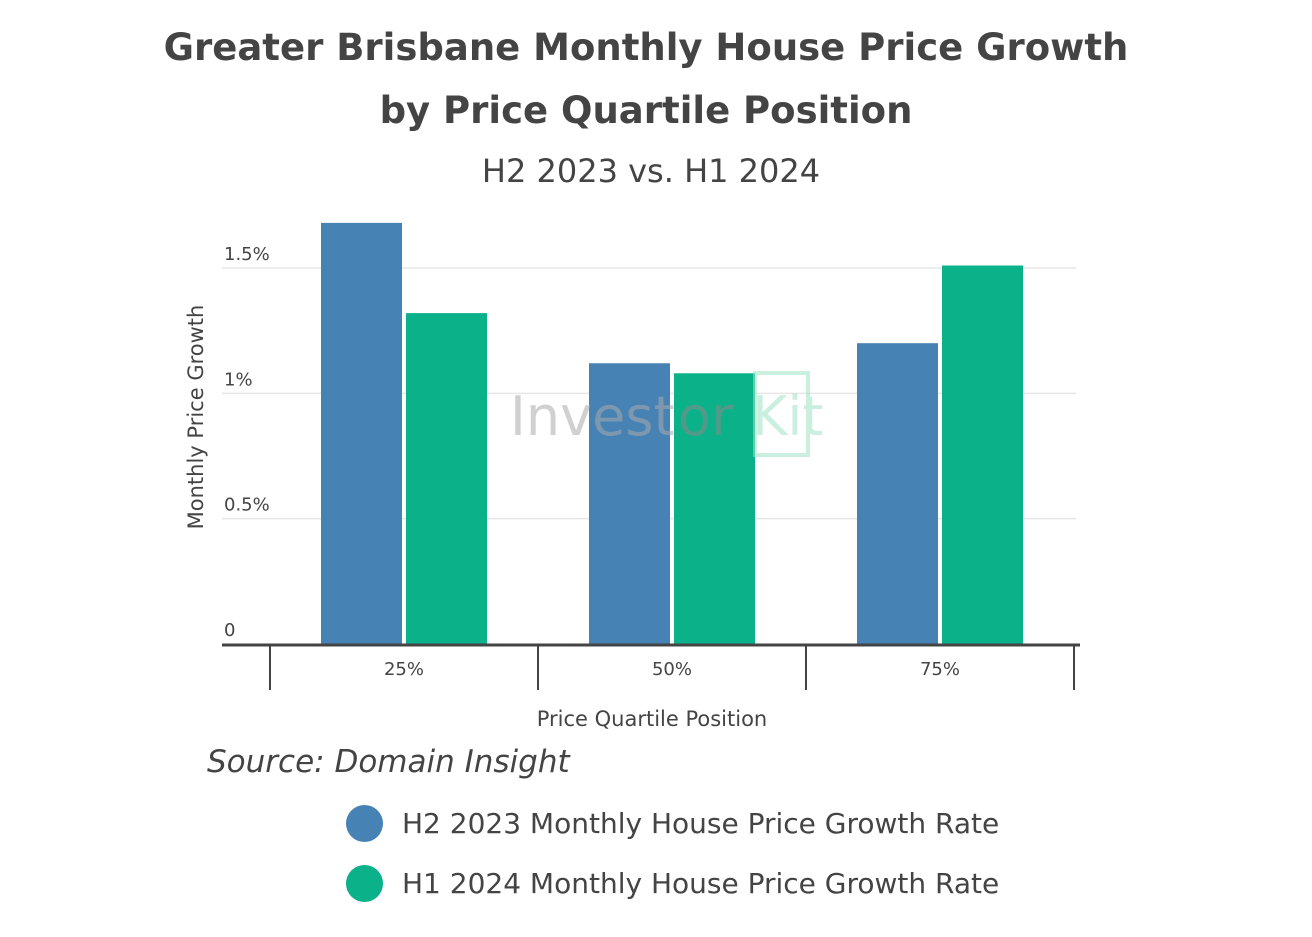 The image size is (1312, 937). What do you see at coordinates (229, 630) in the screenshot?
I see `y-tick-label: 0` at bounding box center [229, 630].